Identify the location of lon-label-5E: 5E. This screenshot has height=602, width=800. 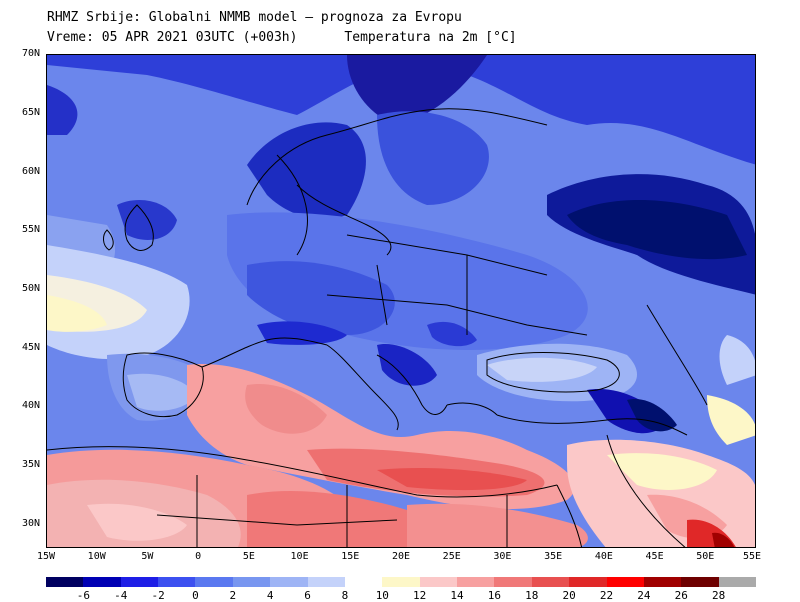
(248, 556).